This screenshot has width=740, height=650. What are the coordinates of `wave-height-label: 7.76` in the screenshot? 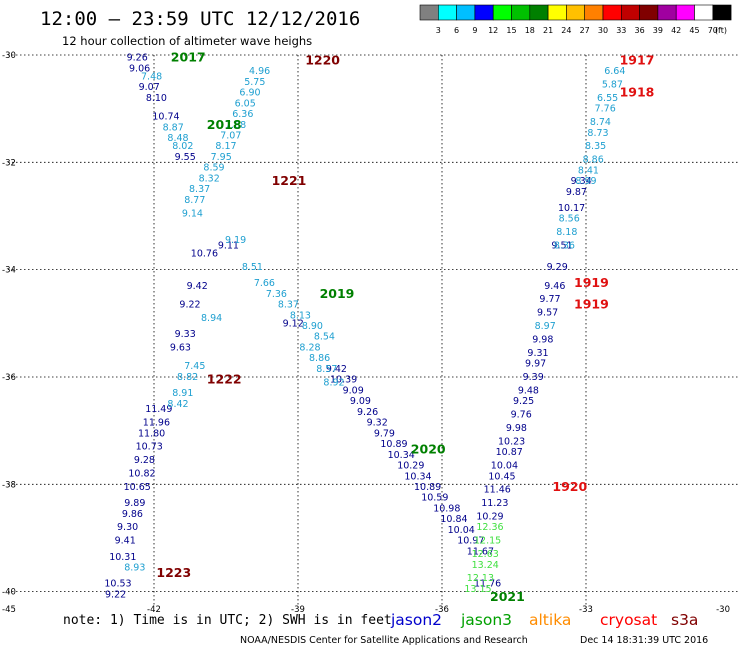 It's located at (605, 109).